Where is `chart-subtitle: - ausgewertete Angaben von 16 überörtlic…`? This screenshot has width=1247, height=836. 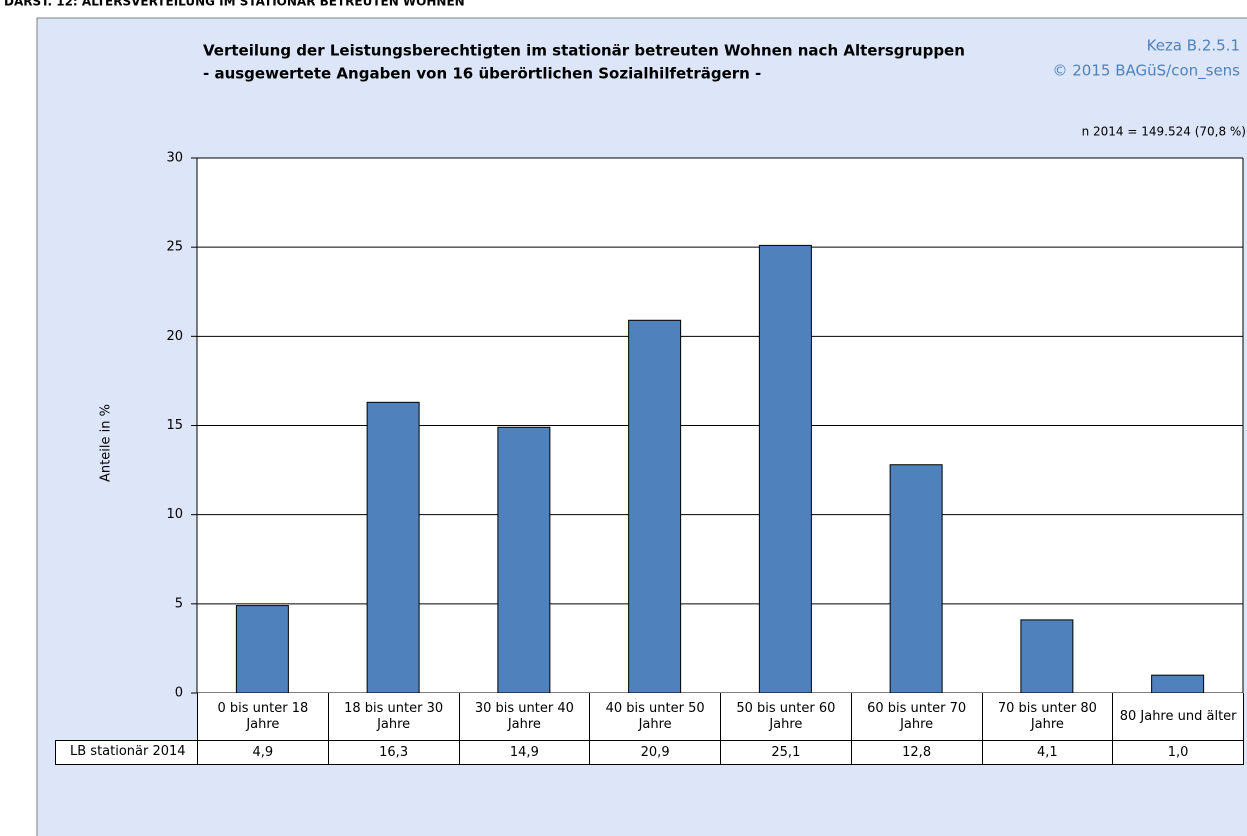
chart-subtitle: - ausgewertete Angaben von 16 überörtlic… is located at coordinates (482, 74).